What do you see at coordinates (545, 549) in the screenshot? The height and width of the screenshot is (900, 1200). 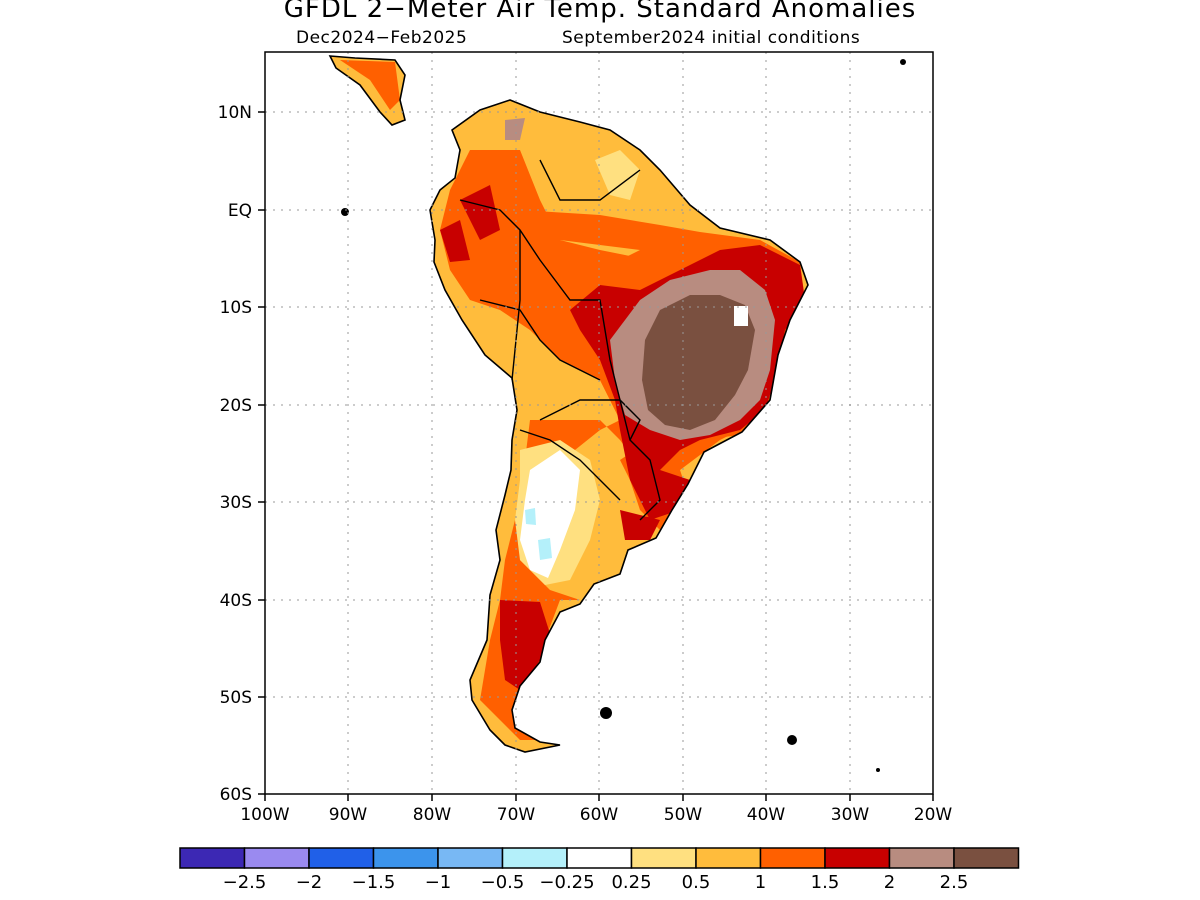 I see `anomaly-neg-0.25-0.5-b` at bounding box center [545, 549].